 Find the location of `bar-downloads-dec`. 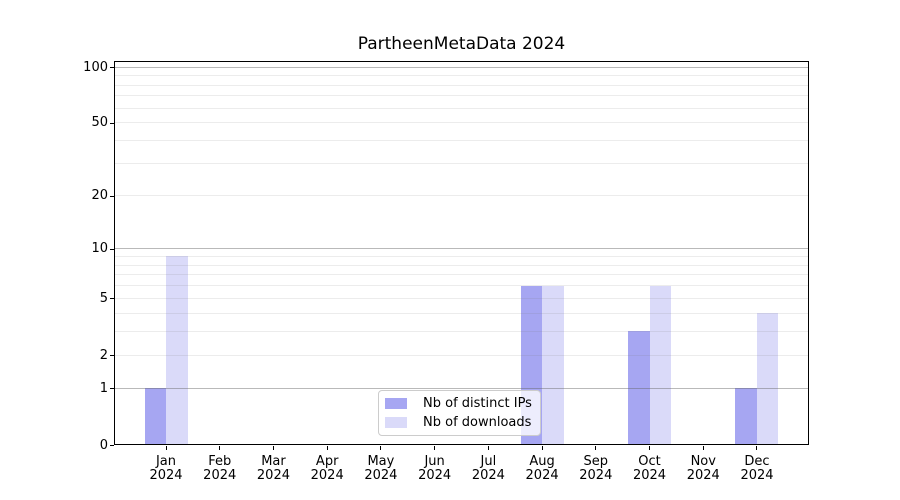

bar-downloads-dec is located at coordinates (767, 379).